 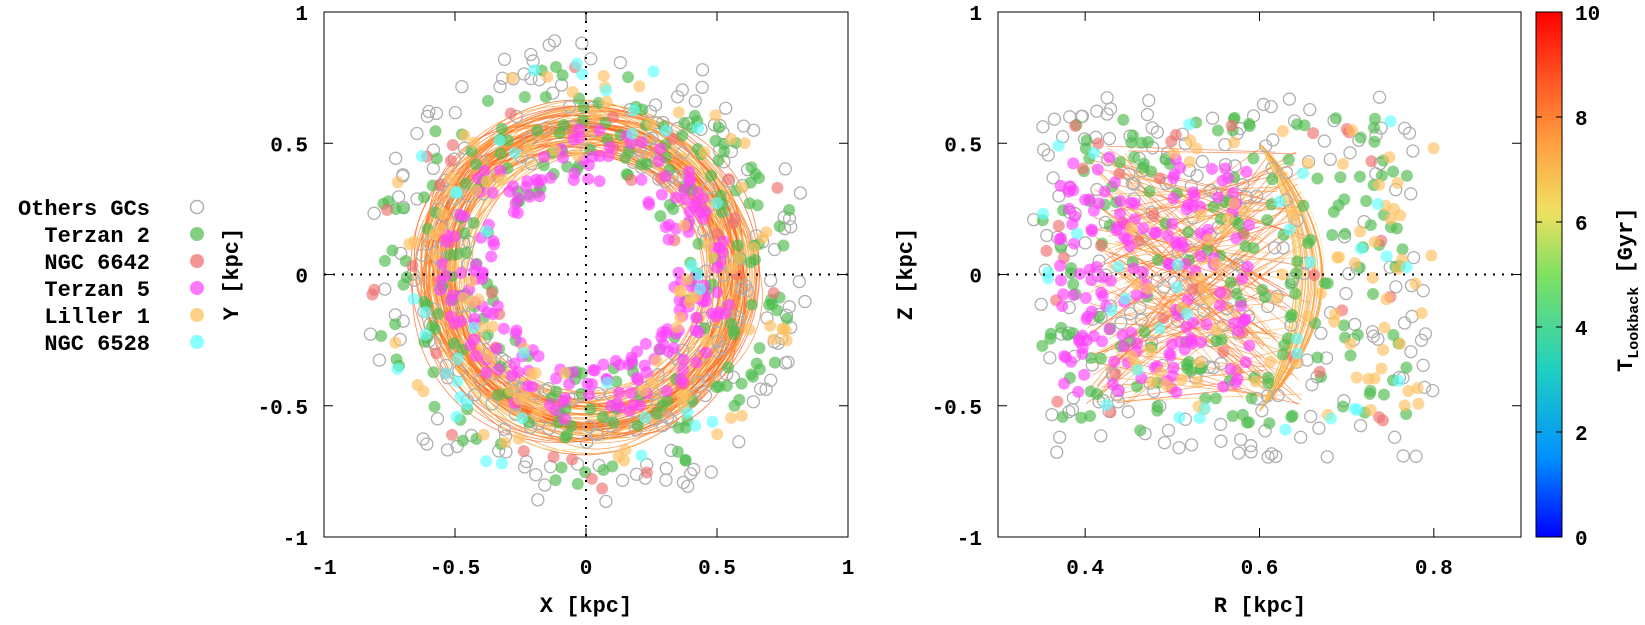 I want to click on colorbar-gradient, so click(x=1549, y=274).